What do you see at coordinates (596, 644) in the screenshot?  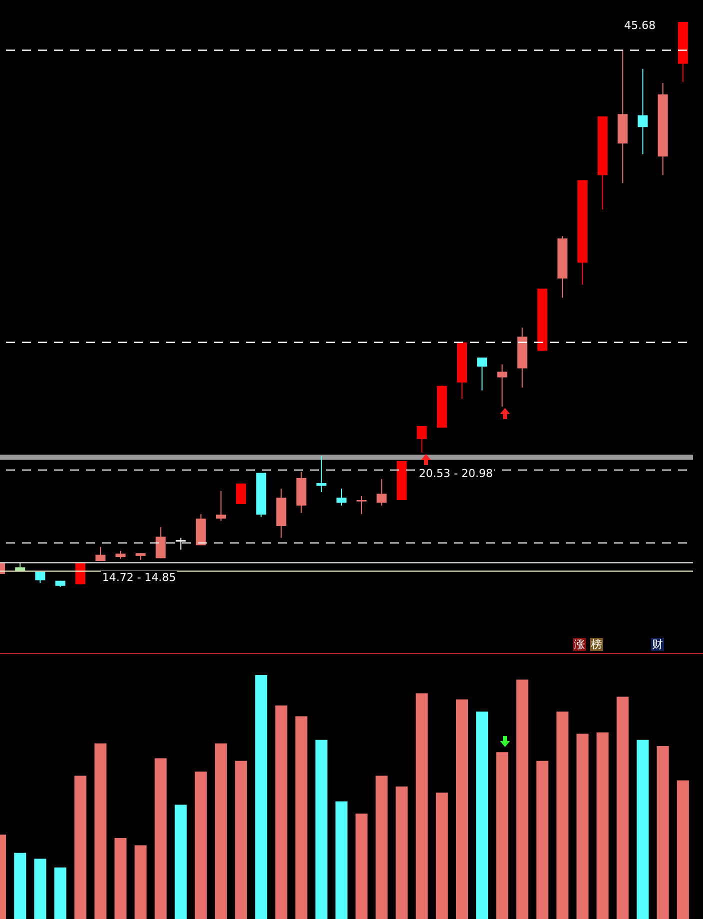 I see `text: 榜` at bounding box center [596, 644].